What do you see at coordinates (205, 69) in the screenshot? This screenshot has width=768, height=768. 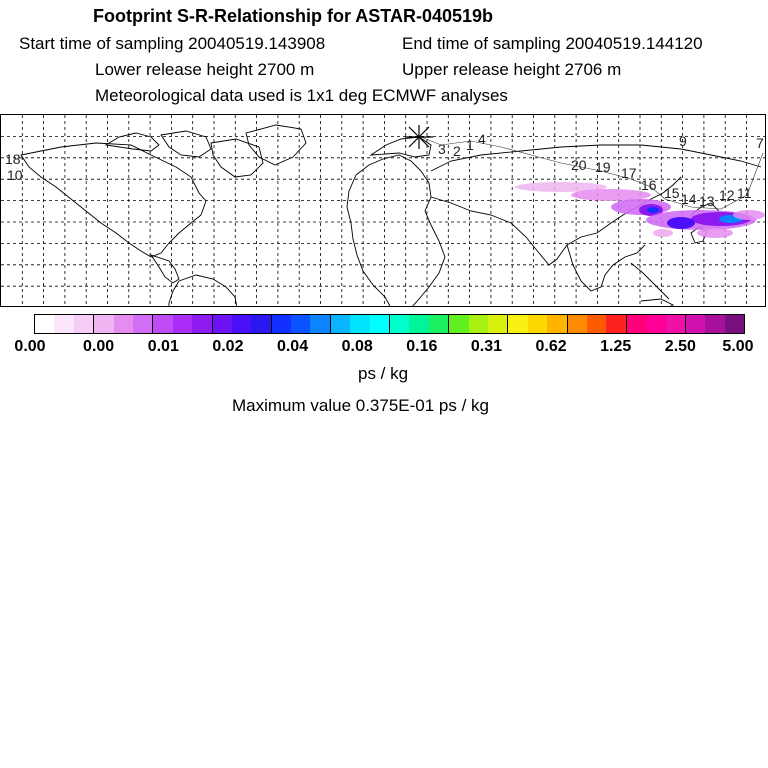 I see `lower-height-label: Lower release height 2700 m` at bounding box center [205, 69].